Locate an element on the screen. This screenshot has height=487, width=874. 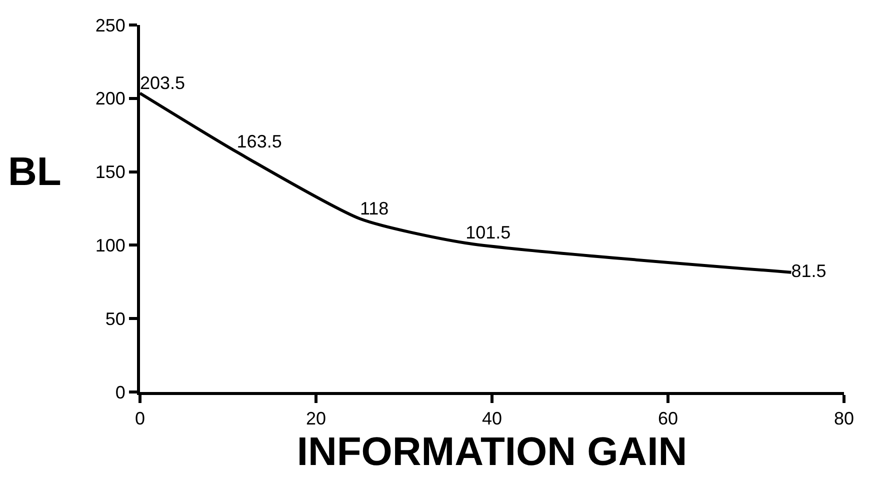
y-tick-label: 50 is located at coordinates (115, 318).